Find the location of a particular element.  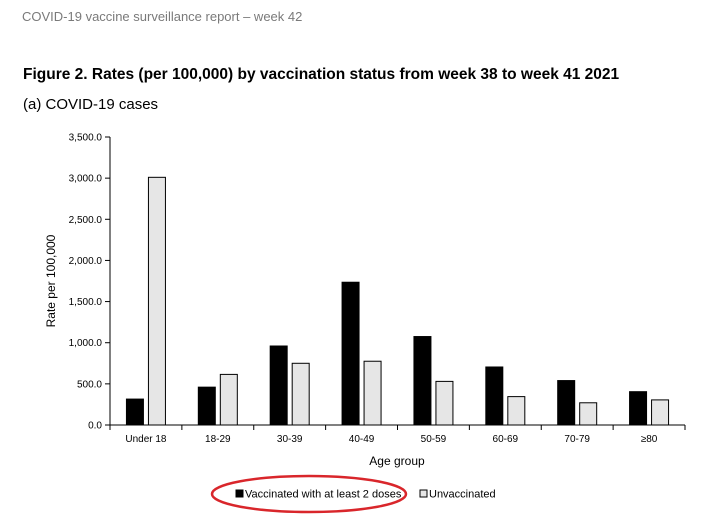

y-tick-label: 500.0 is located at coordinates (89, 384).